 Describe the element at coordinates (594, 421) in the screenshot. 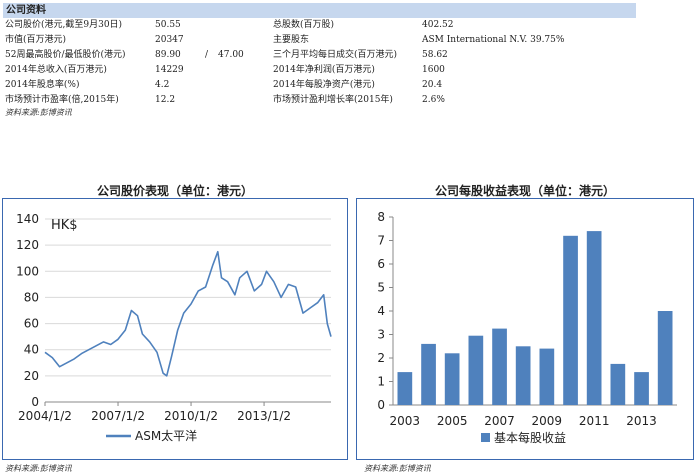

I see `x-tick-label: 2011` at that location.